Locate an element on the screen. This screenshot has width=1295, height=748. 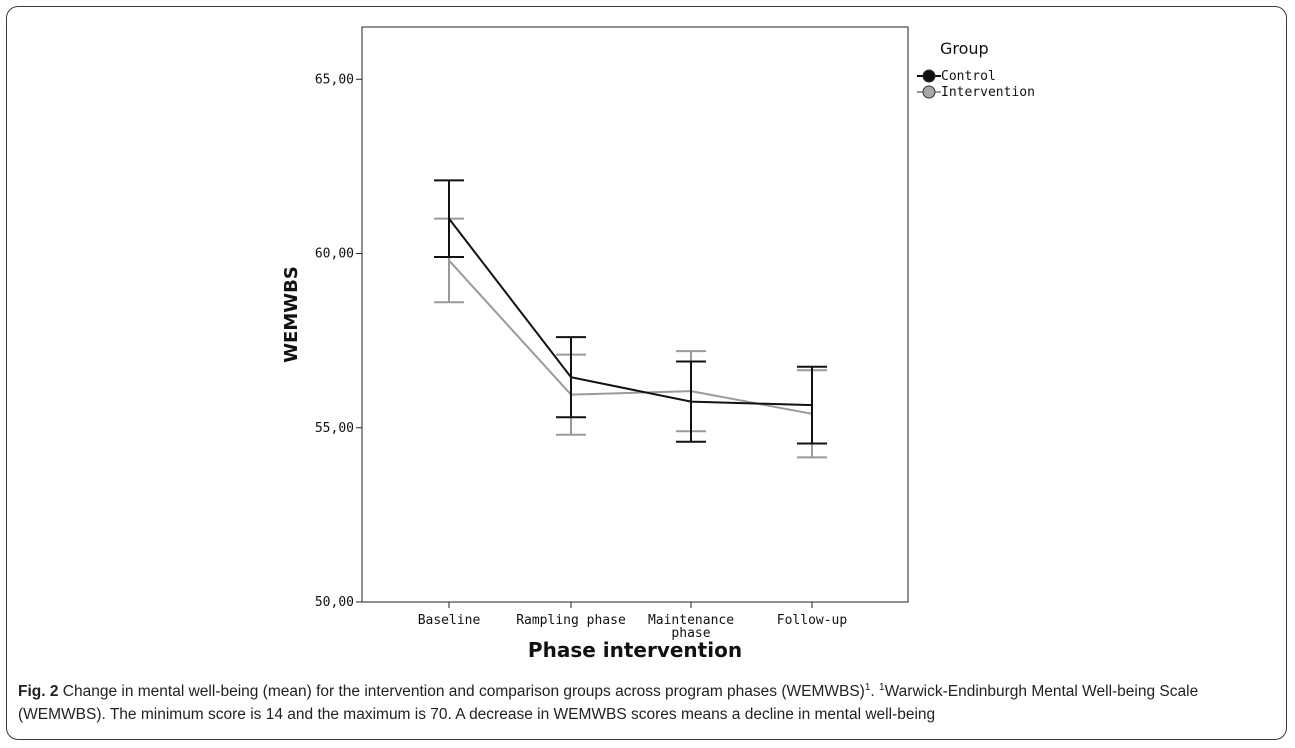
y-tick-label: 55,00 is located at coordinates (334, 428).